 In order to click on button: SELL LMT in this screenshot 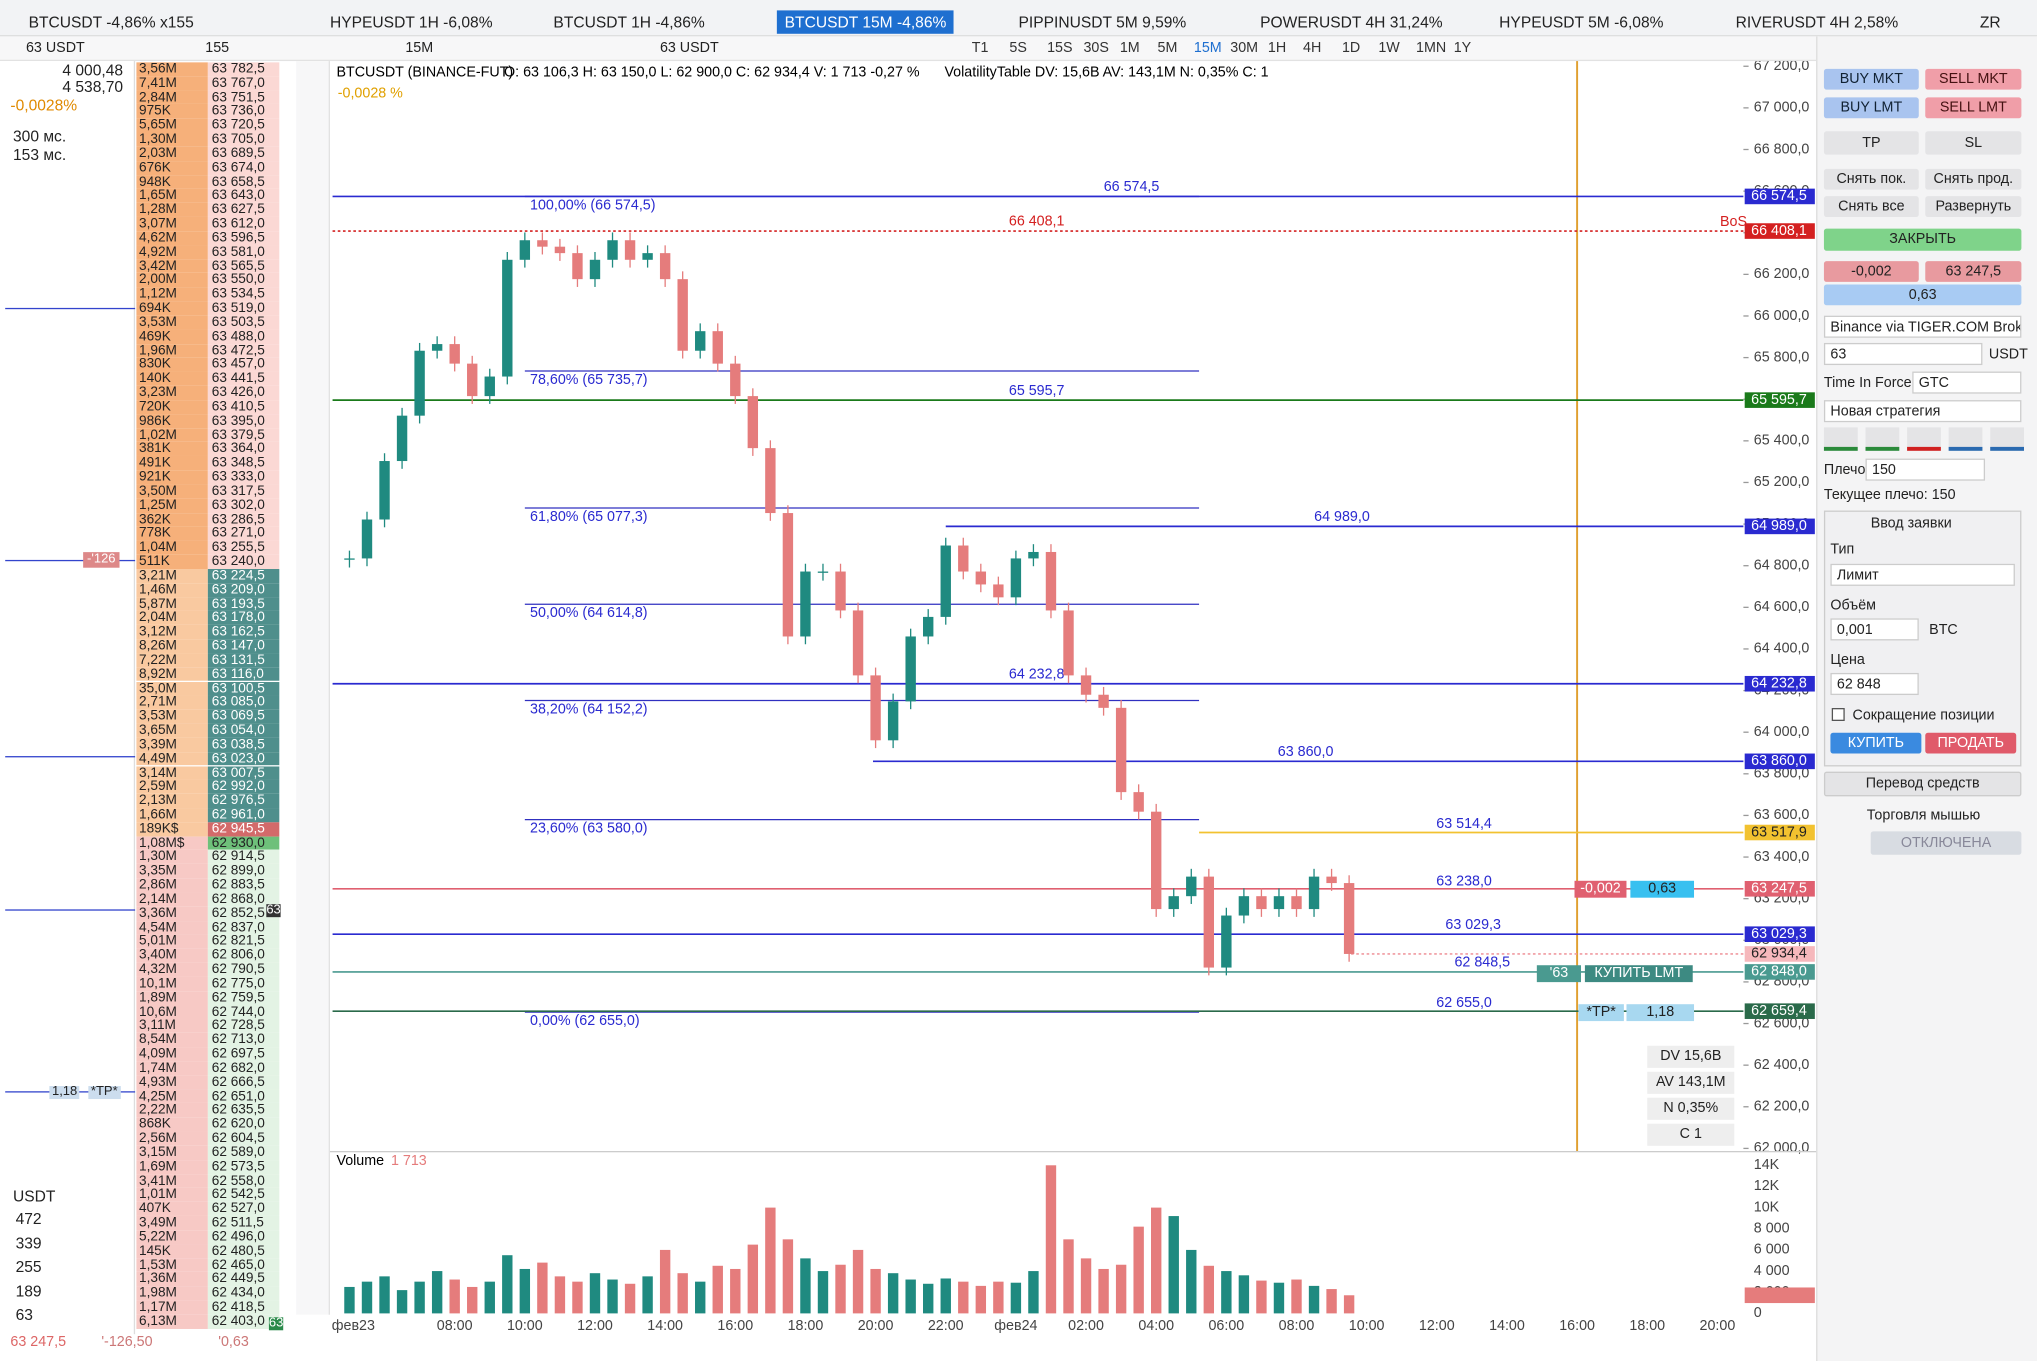, I will do `click(1973, 108)`.